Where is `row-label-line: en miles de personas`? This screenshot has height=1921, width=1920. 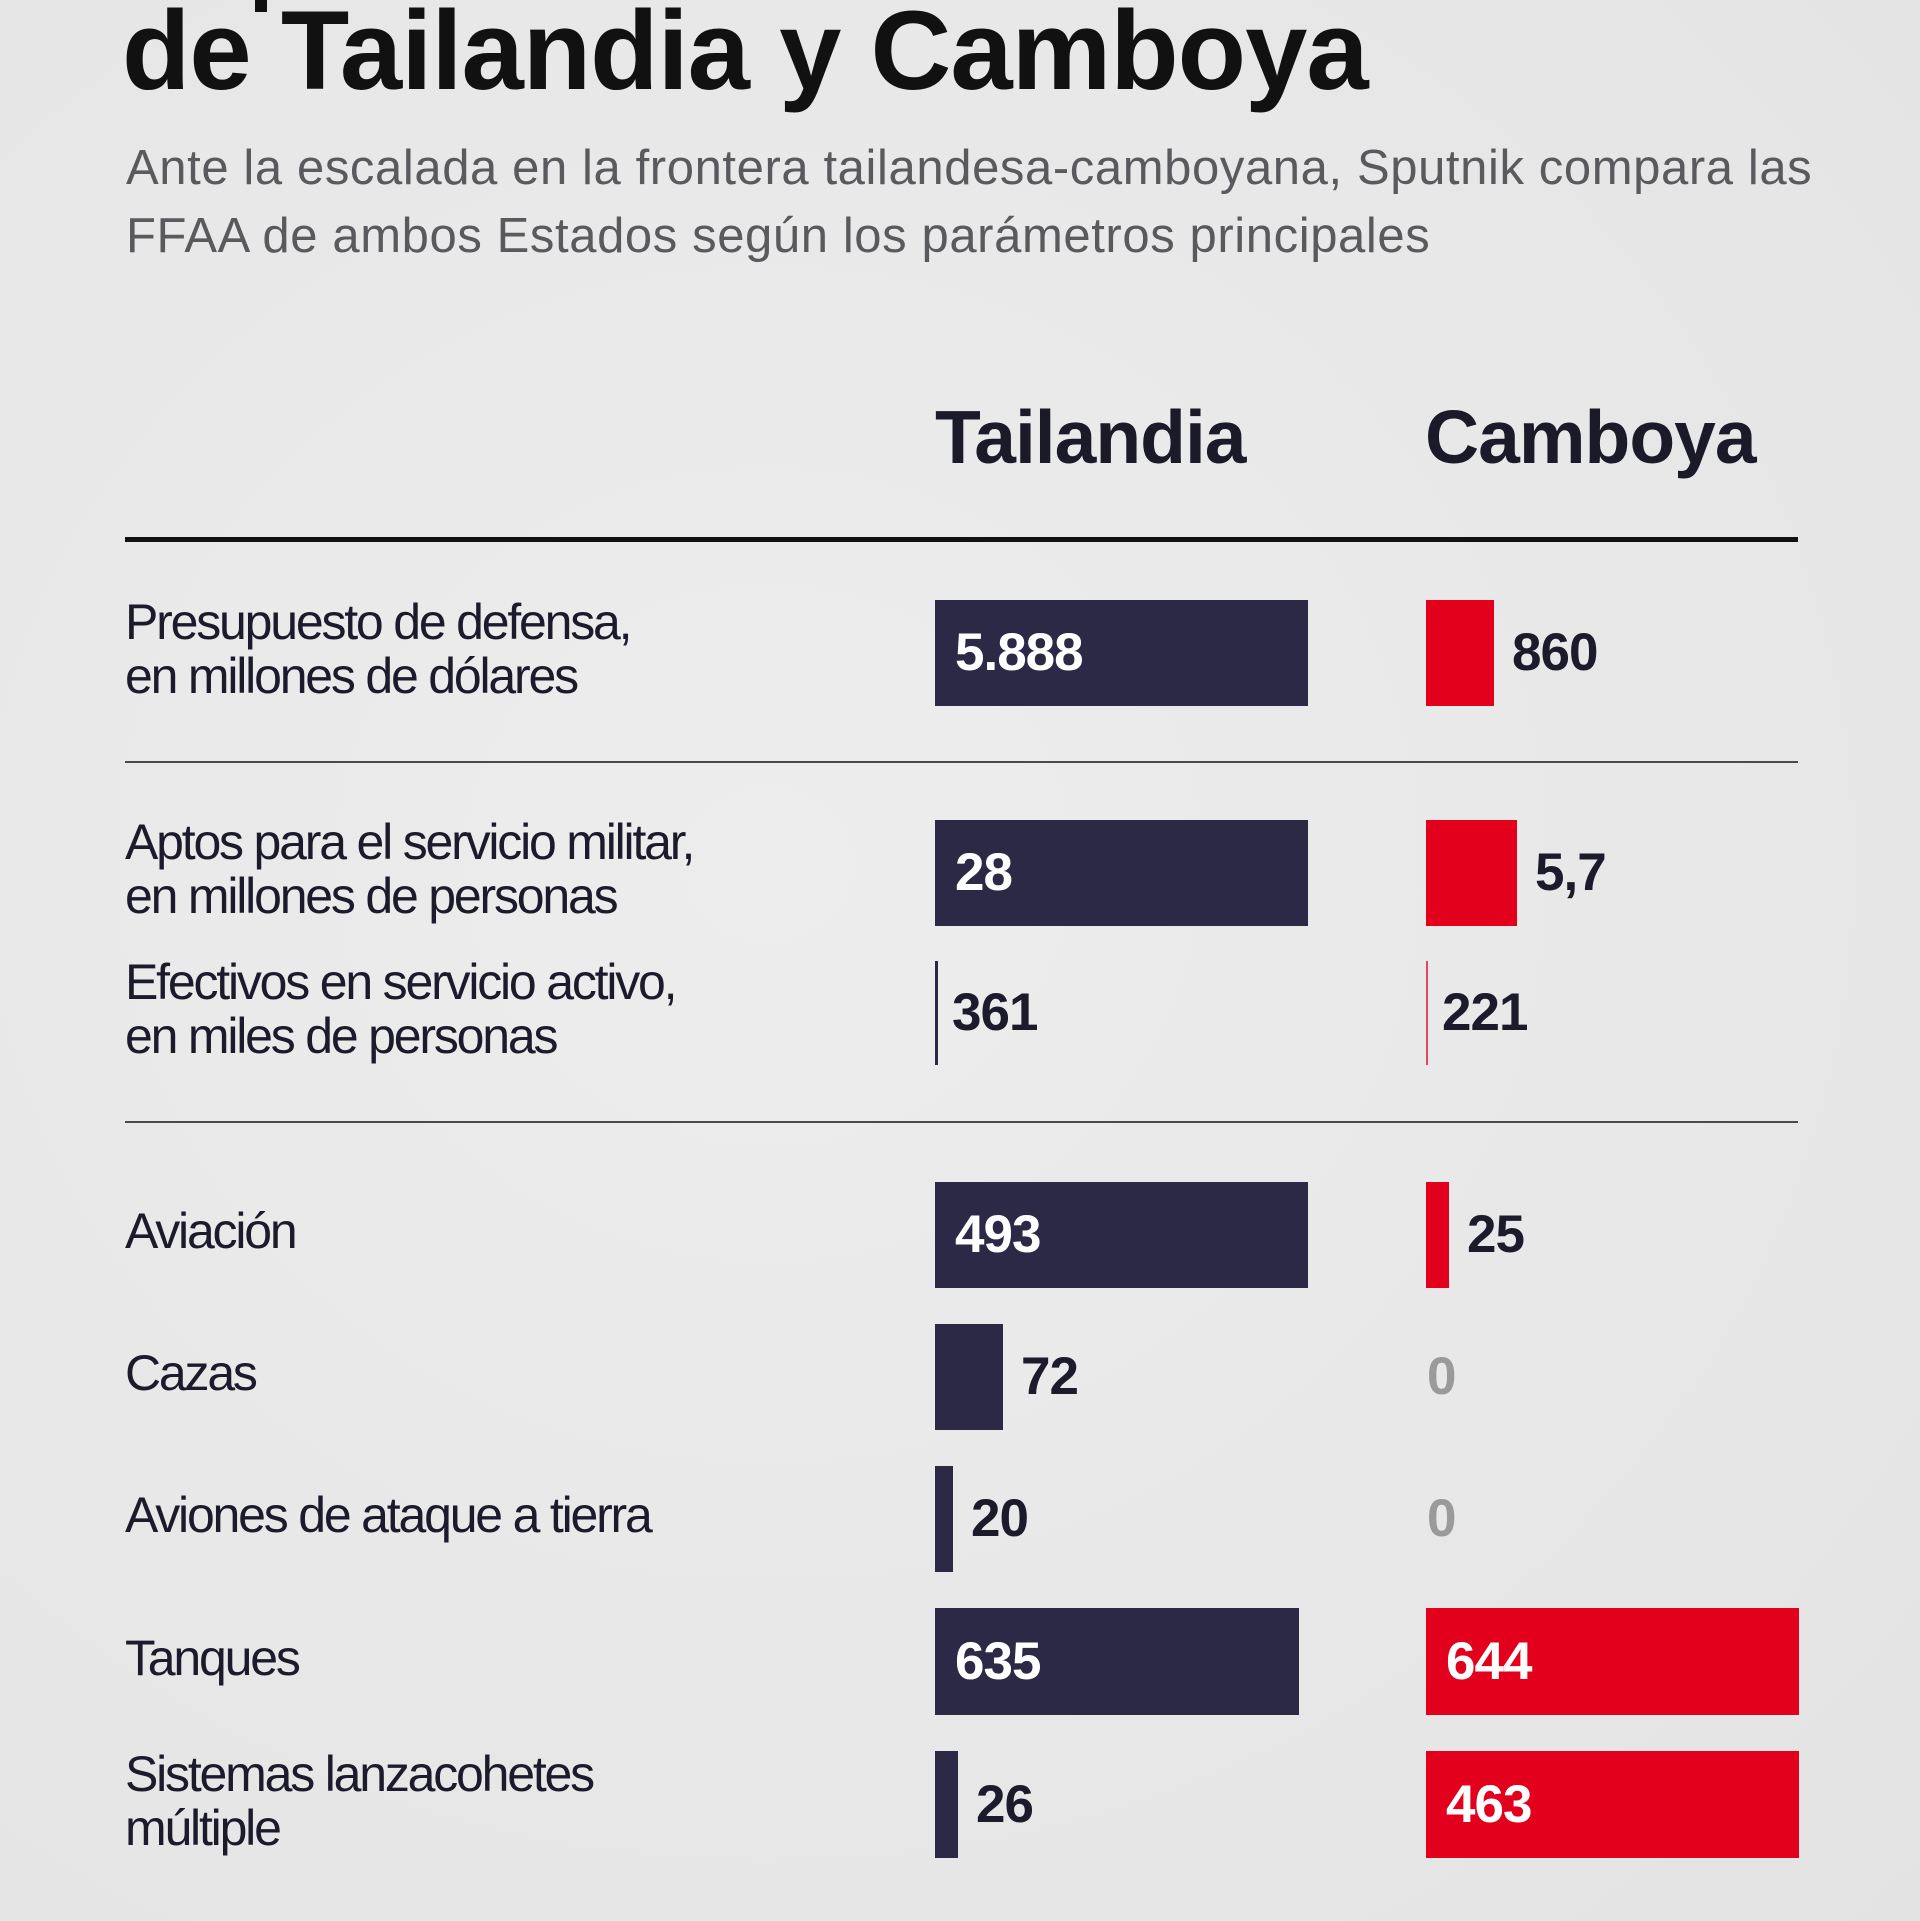
row-label-line: en miles de personas is located at coordinates (341, 1036).